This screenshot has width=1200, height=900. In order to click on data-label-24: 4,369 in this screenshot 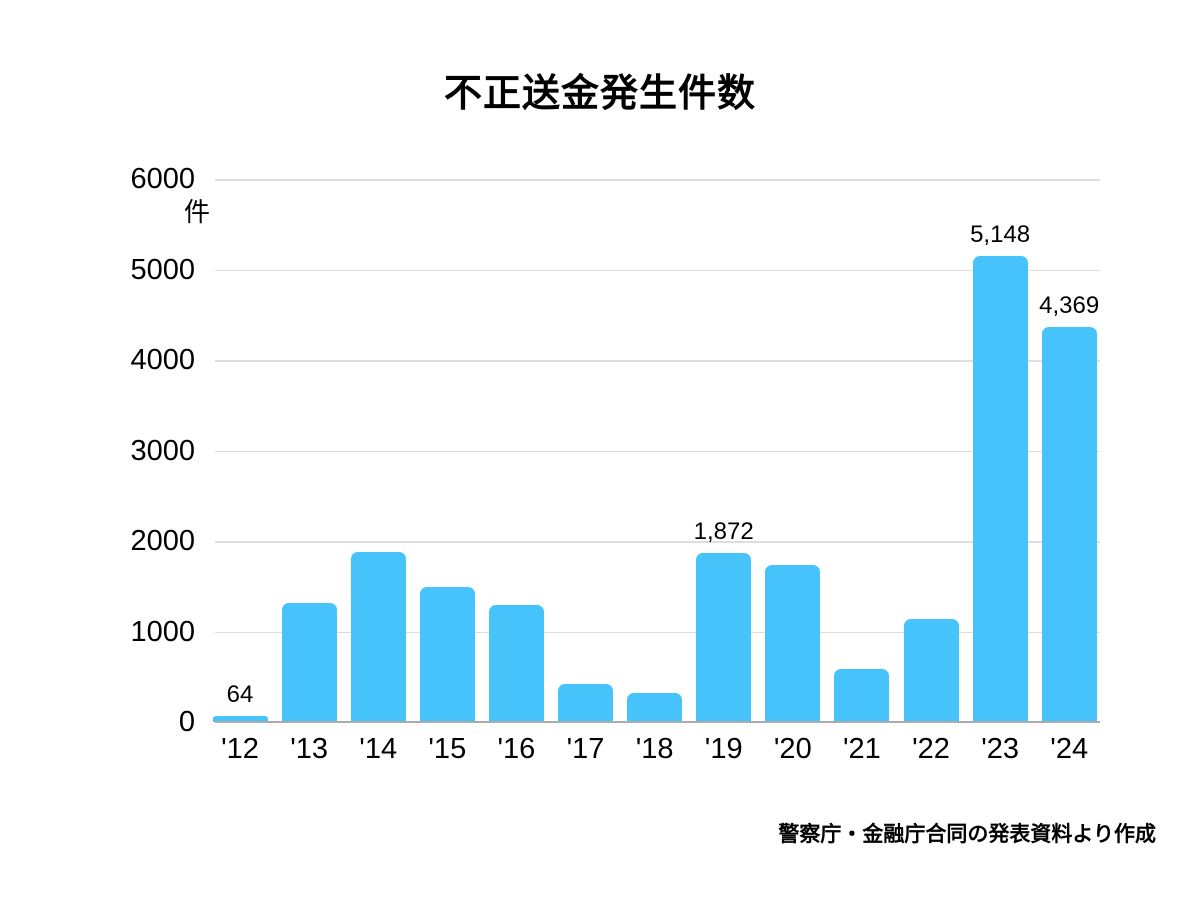, I will do `click(1069, 305)`.